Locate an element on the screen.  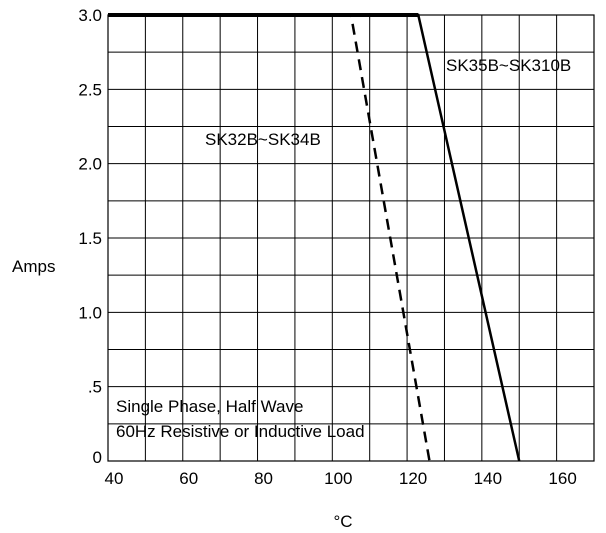
y-tick-label: 2.0 is located at coordinates (90, 164).